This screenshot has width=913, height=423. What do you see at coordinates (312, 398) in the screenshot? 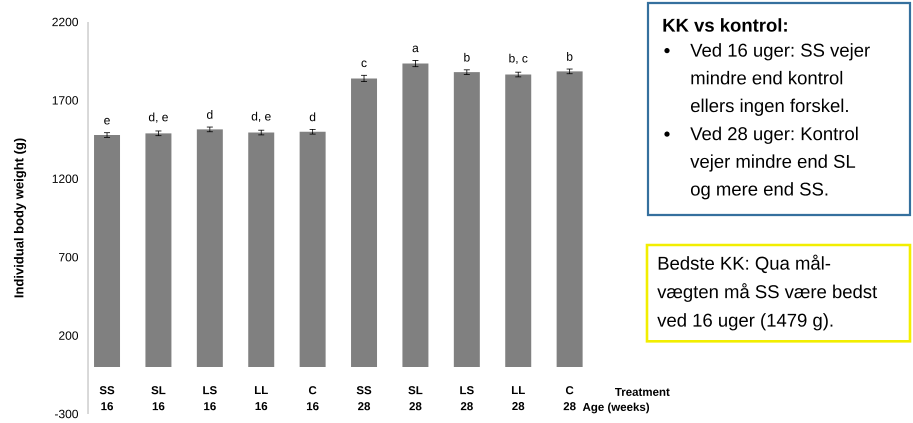
I see `x-tick-label: C 16` at bounding box center [312, 398].